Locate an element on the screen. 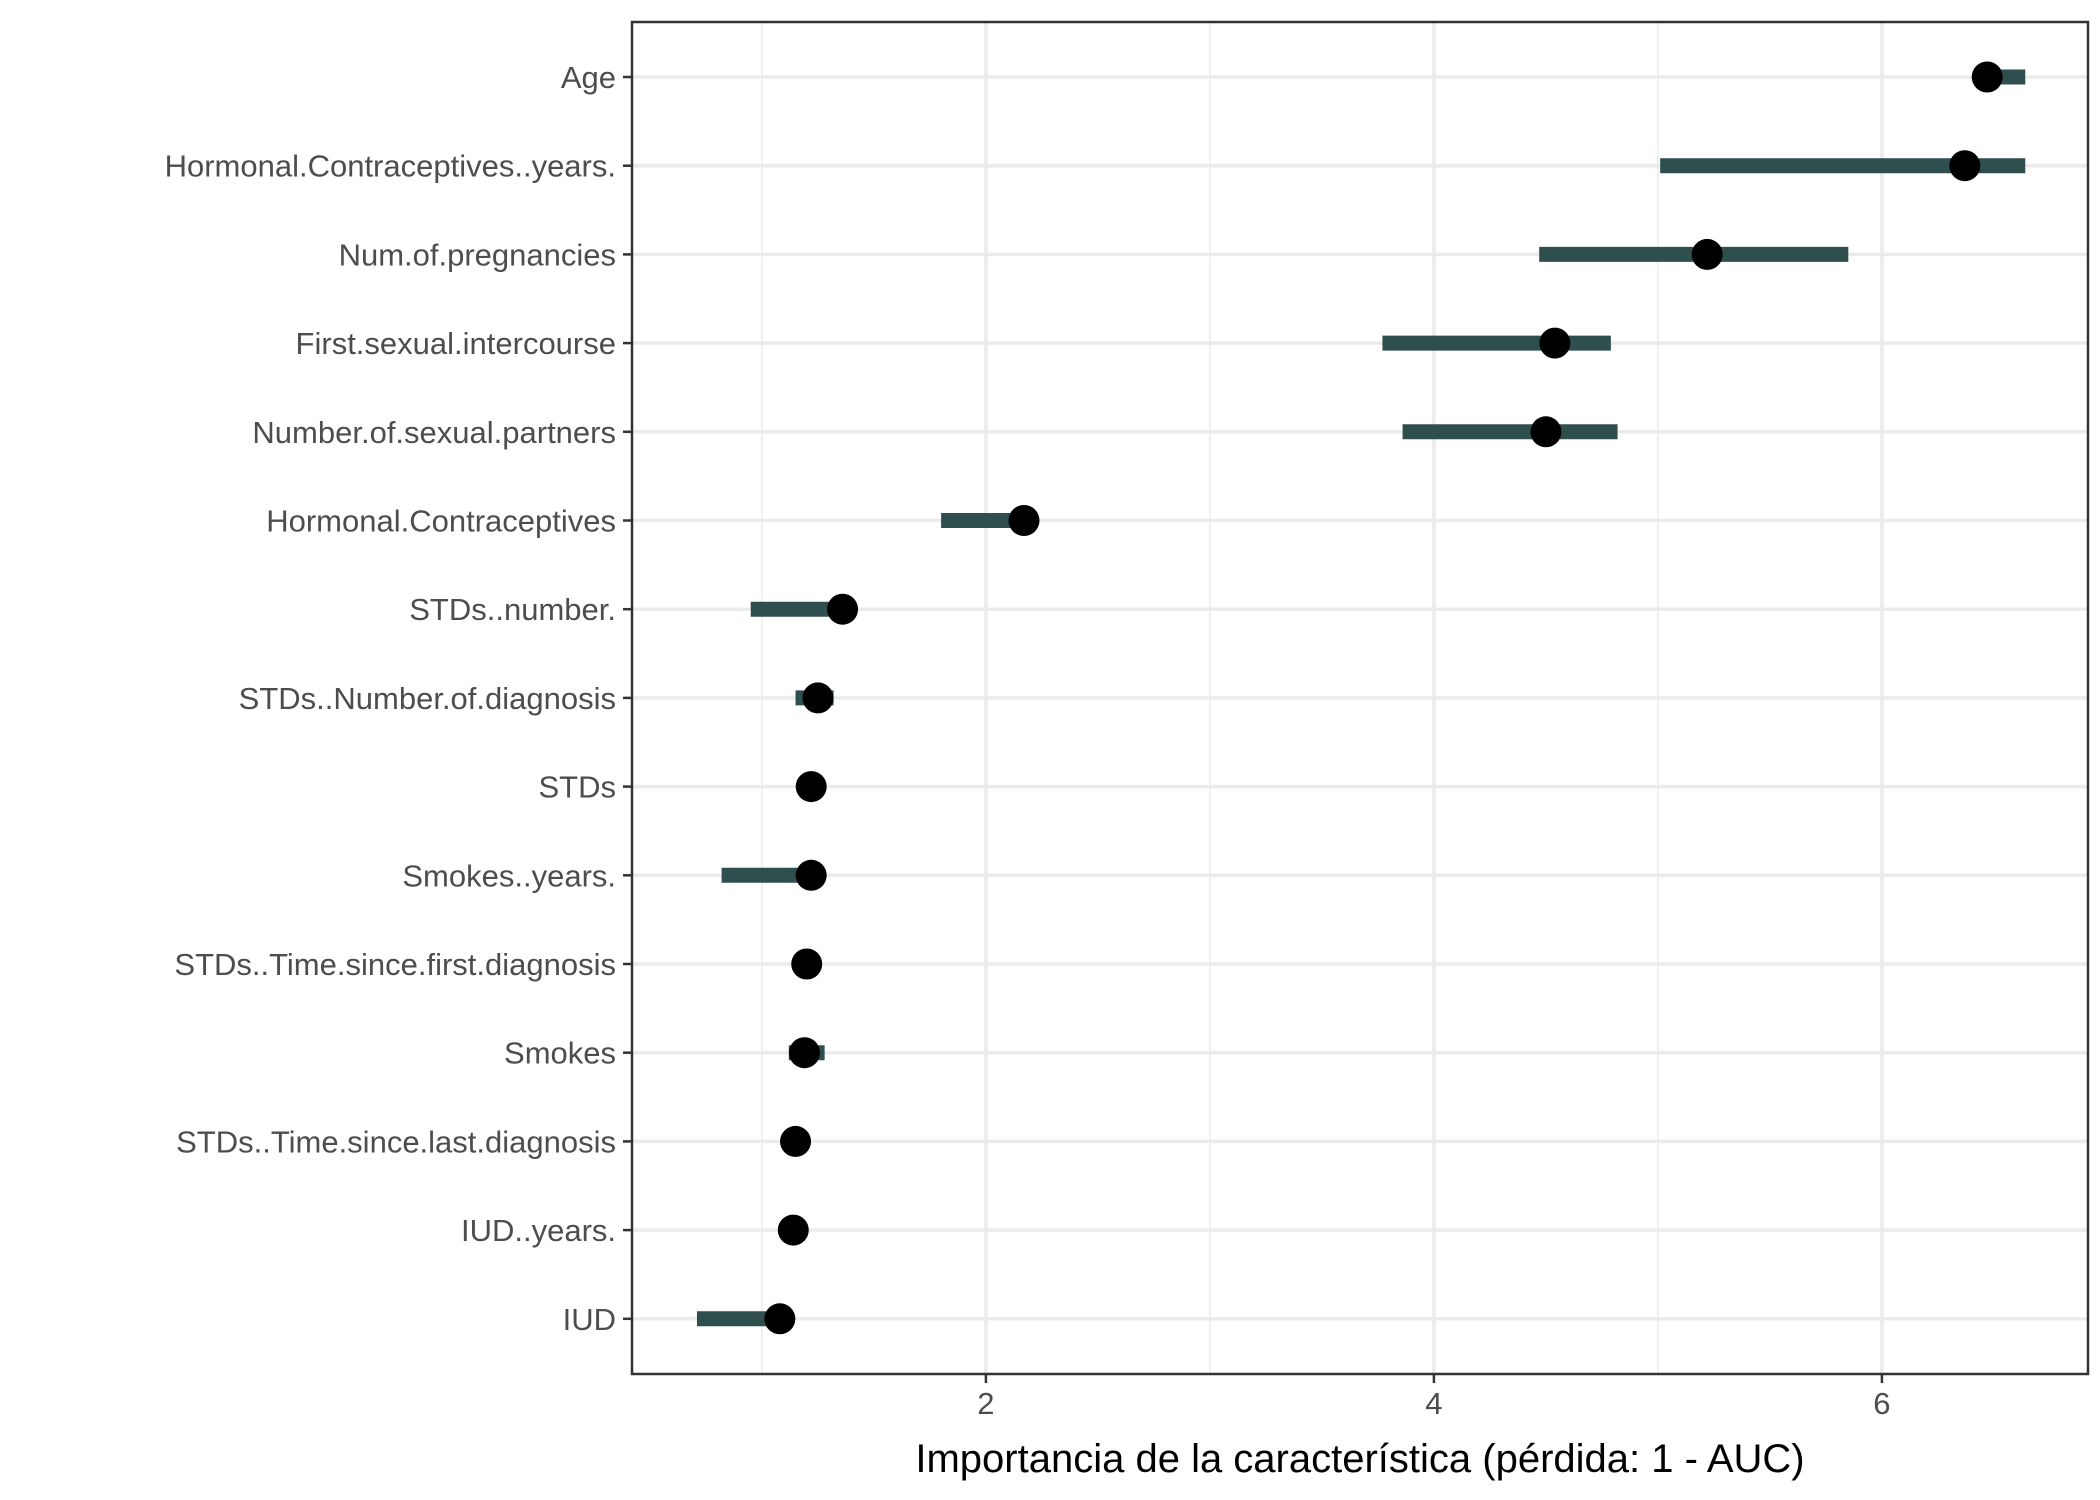 The image size is (2100, 1500). x-tick-label: 2 is located at coordinates (985, 1403).